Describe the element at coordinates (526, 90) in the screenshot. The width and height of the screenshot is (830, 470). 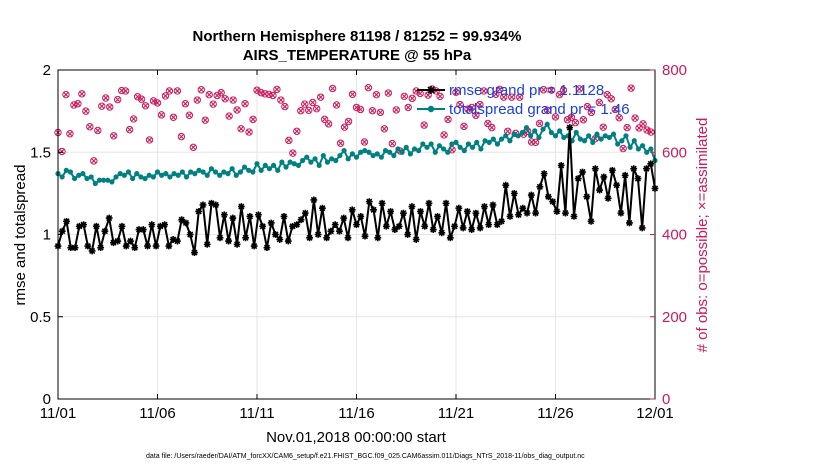
I see `legend-rmse-label: rmse grand pr = 1.1128` at that location.